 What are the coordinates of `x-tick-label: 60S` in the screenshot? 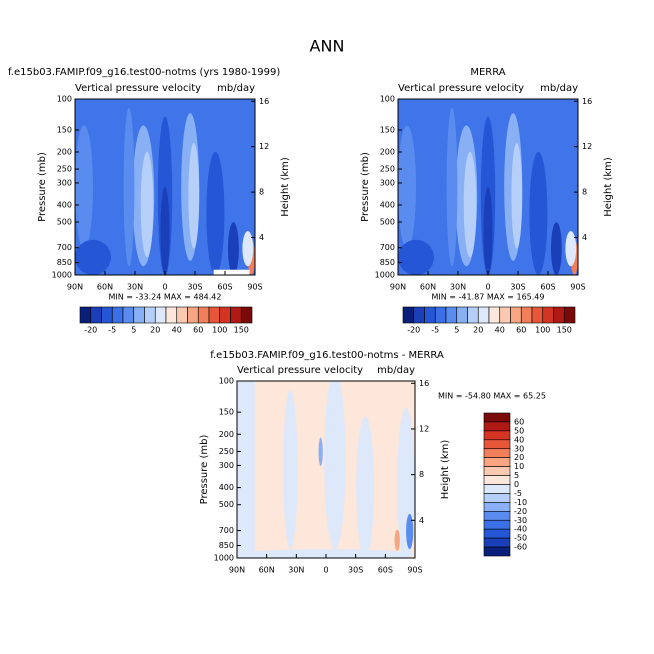 It's located at (547, 287).